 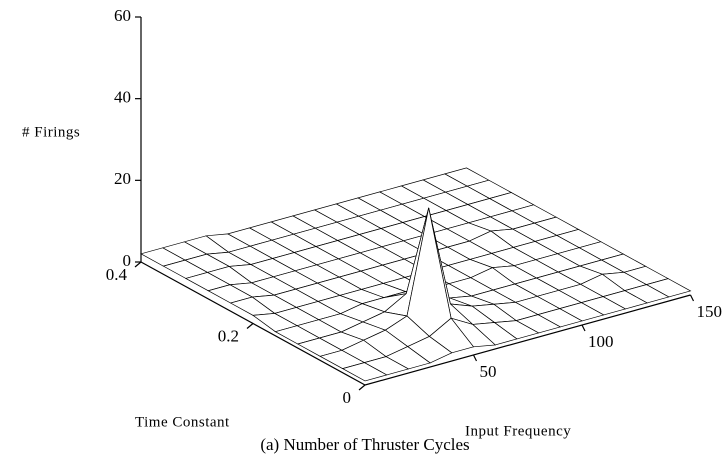 What do you see at coordinates (527, 340) in the screenshot?
I see `x-axis` at bounding box center [527, 340].